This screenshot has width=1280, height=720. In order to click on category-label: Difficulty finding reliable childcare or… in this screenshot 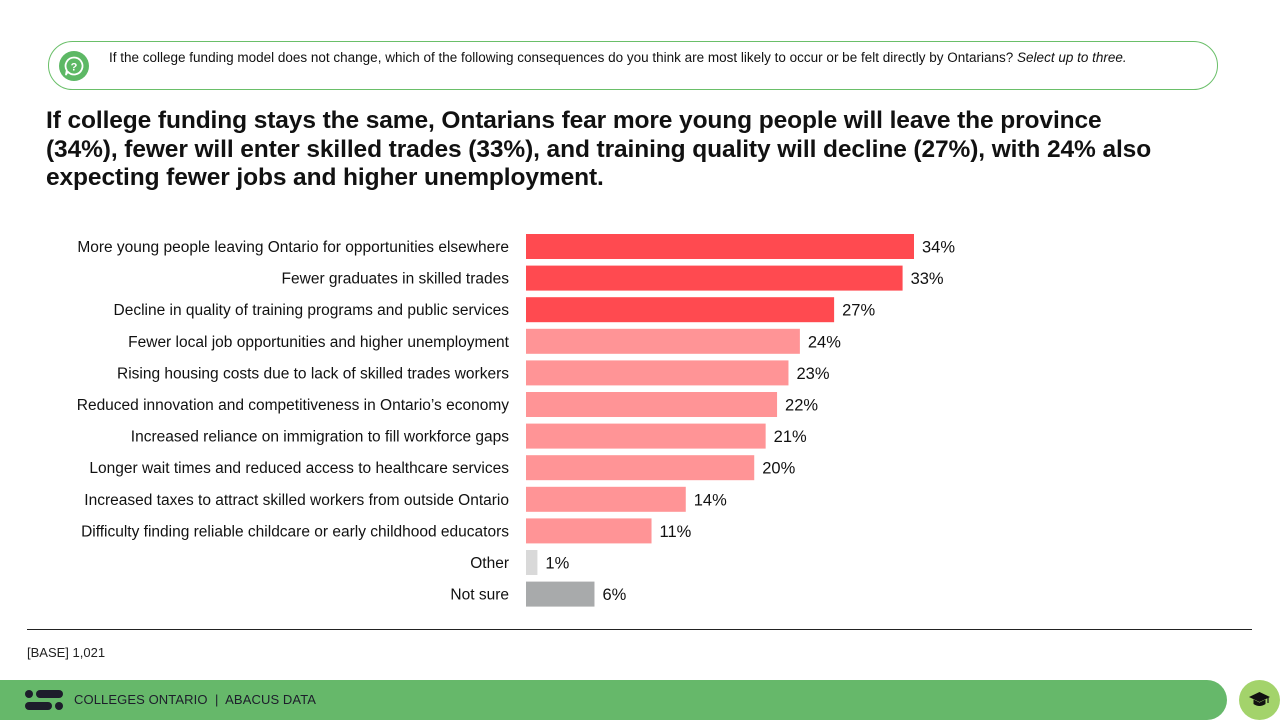, I will do `click(295, 531)`.